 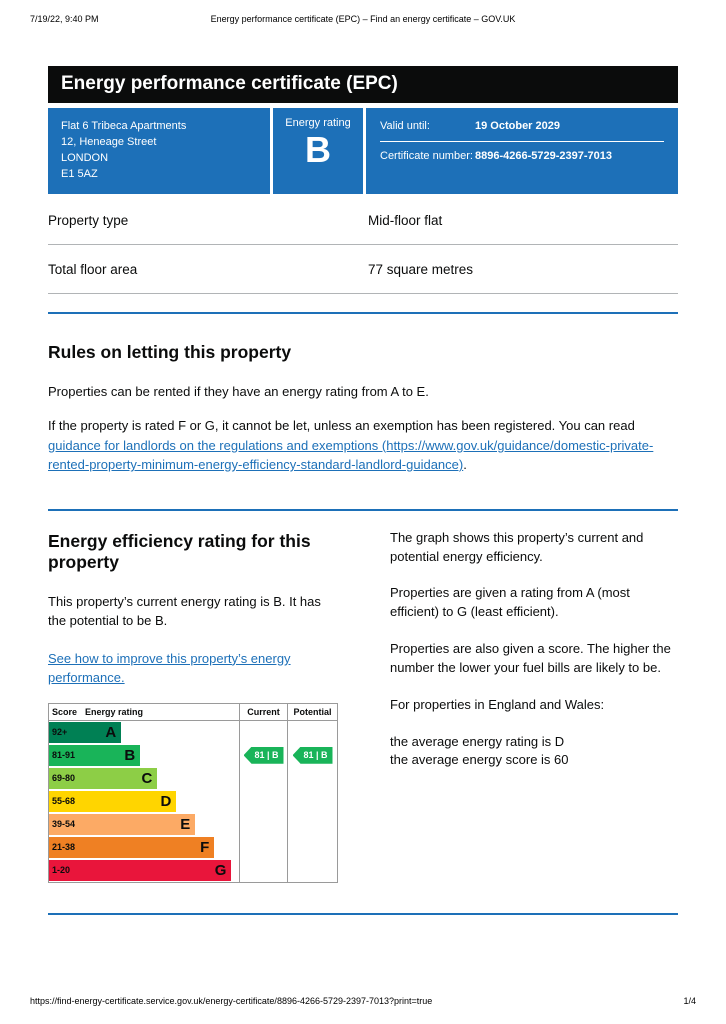 What do you see at coordinates (79, 173) in the screenshot?
I see `address-line-4: E1 5AZ` at bounding box center [79, 173].